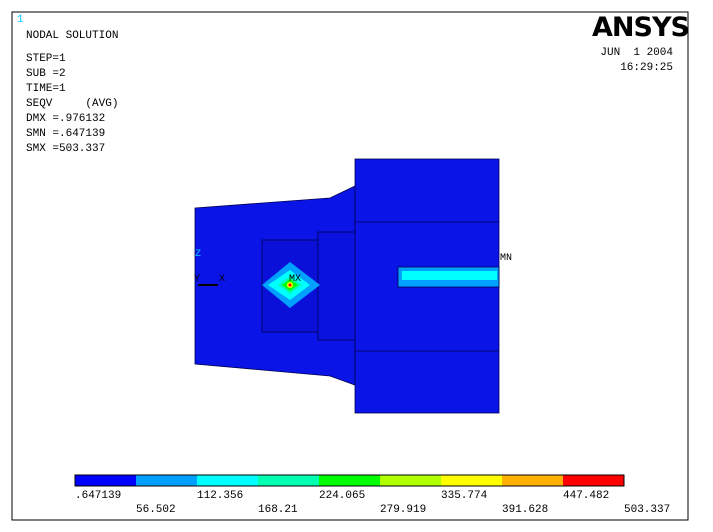  Describe the element at coordinates (342, 496) in the screenshot. I see `legend-label: 224.065` at that location.